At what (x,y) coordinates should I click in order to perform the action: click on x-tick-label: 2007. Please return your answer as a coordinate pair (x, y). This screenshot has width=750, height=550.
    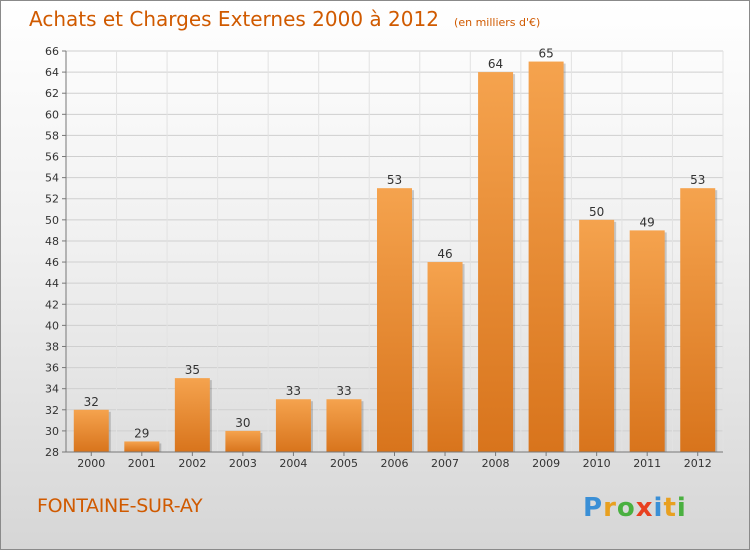
    Looking at the image, I should click on (445, 463).